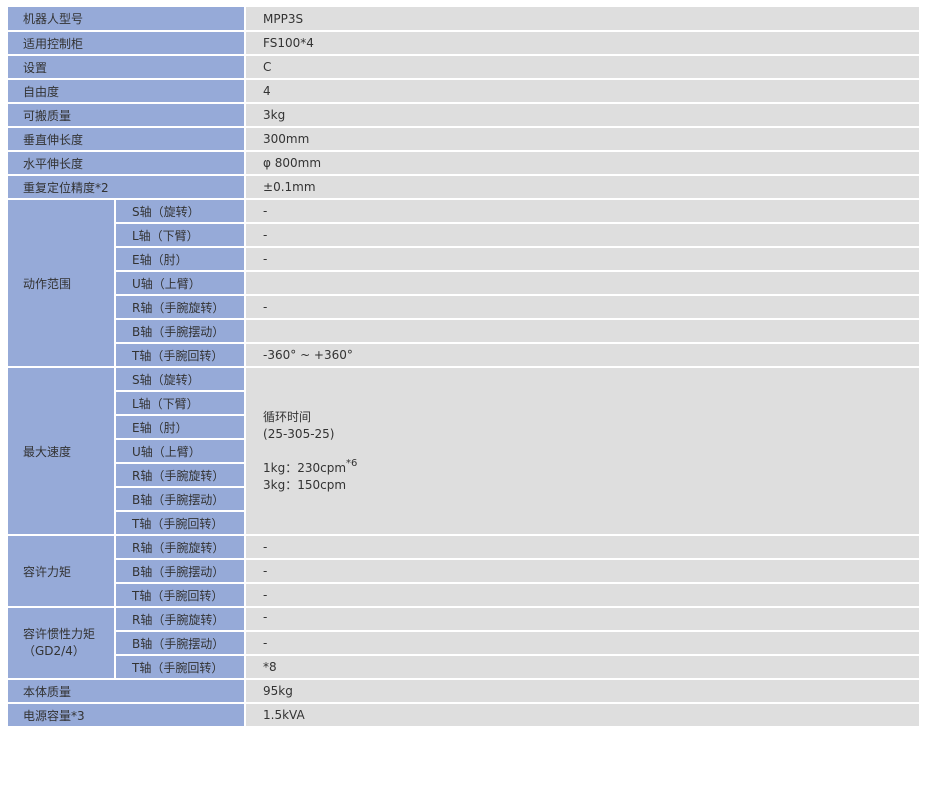 The width and height of the screenshot is (928, 795). What do you see at coordinates (127, 67) in the screenshot?
I see `spec-label: 设置` at bounding box center [127, 67].